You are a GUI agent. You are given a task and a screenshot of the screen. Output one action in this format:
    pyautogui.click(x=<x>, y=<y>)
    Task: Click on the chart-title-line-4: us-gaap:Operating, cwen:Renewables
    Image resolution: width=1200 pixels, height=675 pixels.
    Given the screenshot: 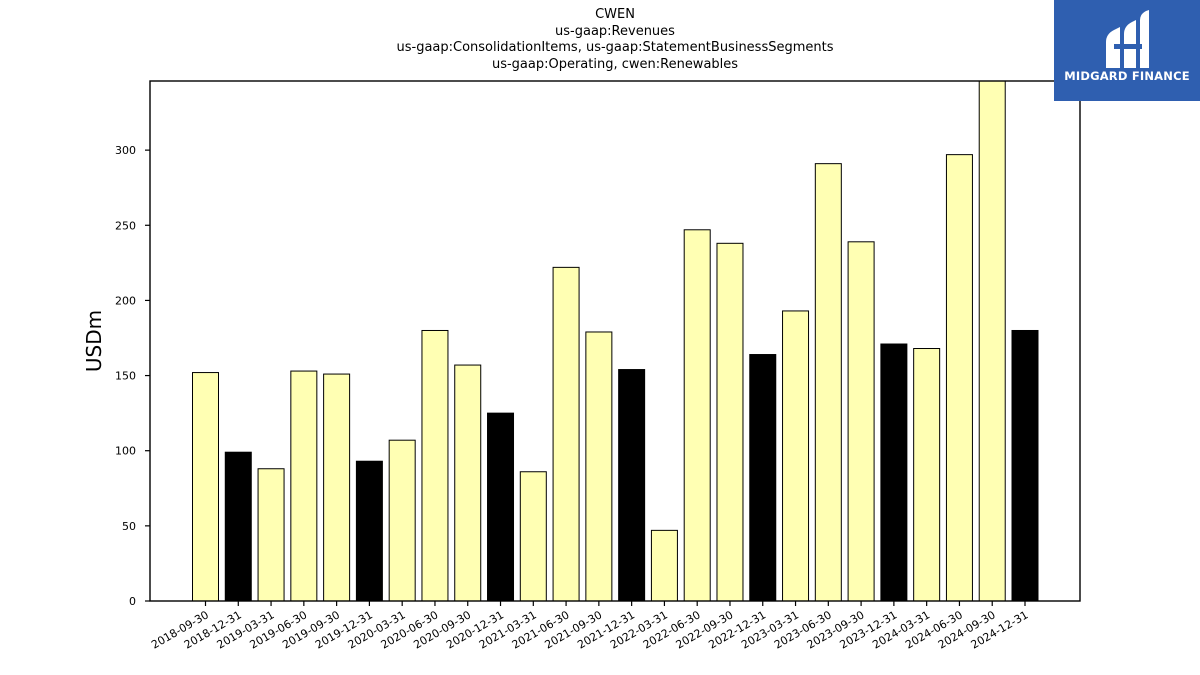 What is the action you would take?
    pyautogui.click(x=615, y=64)
    